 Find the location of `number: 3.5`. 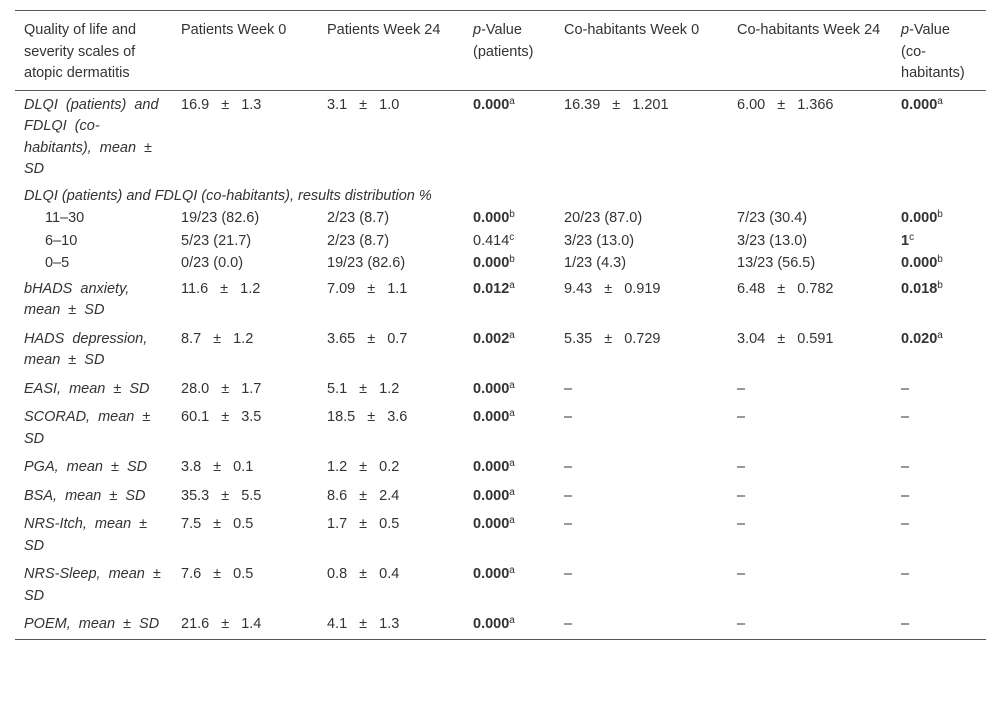

number: 3.5 is located at coordinates (251, 417).